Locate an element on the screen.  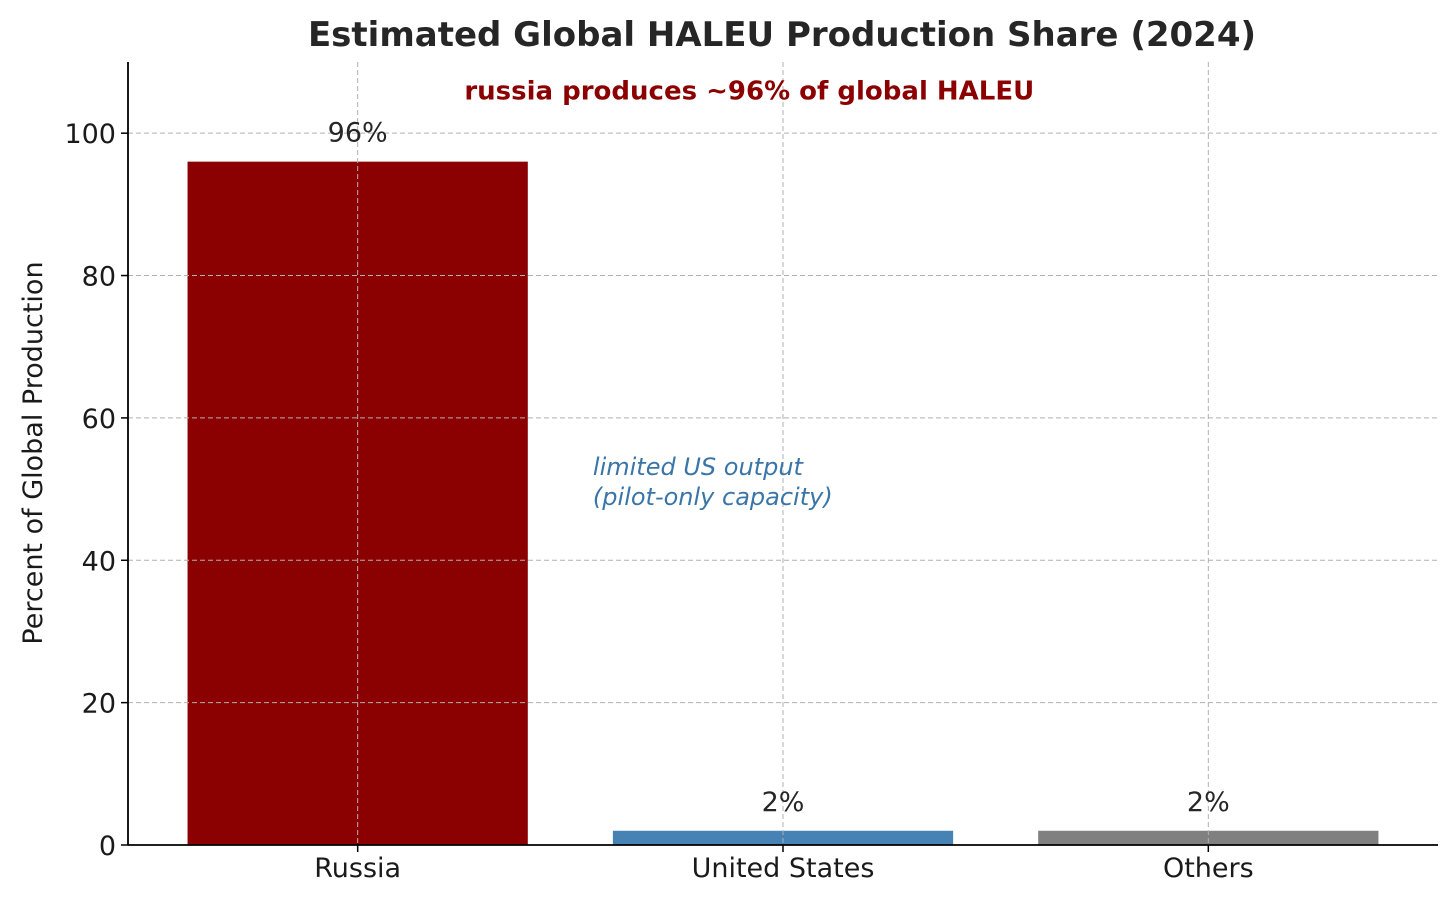
data-label-united-states: 2% is located at coordinates (783, 802).